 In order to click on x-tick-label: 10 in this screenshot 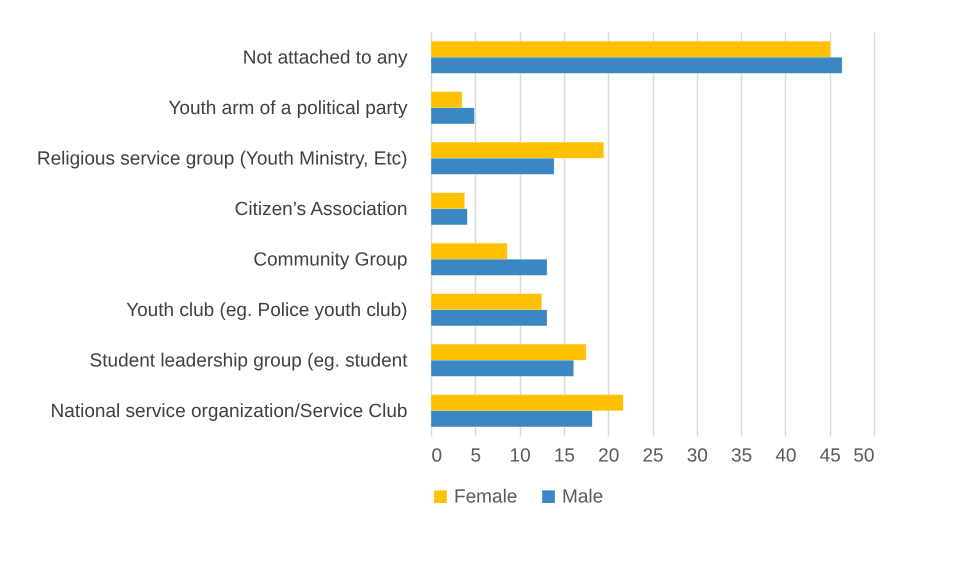, I will do `click(520, 456)`.